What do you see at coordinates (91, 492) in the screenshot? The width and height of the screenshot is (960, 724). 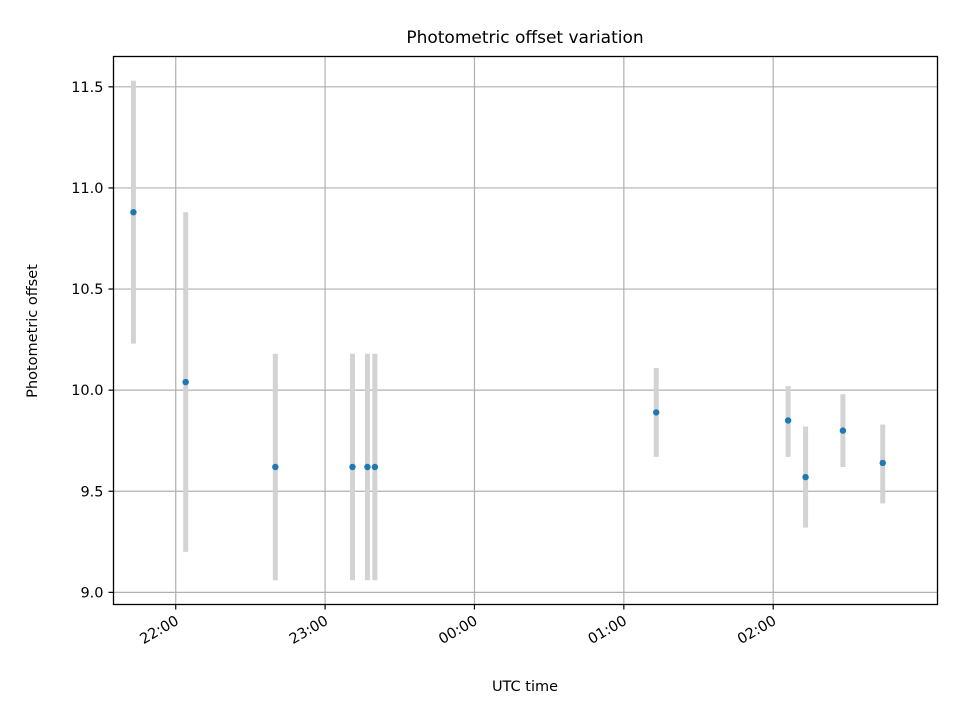 I see `y-tick-label: 9.5` at bounding box center [91, 492].